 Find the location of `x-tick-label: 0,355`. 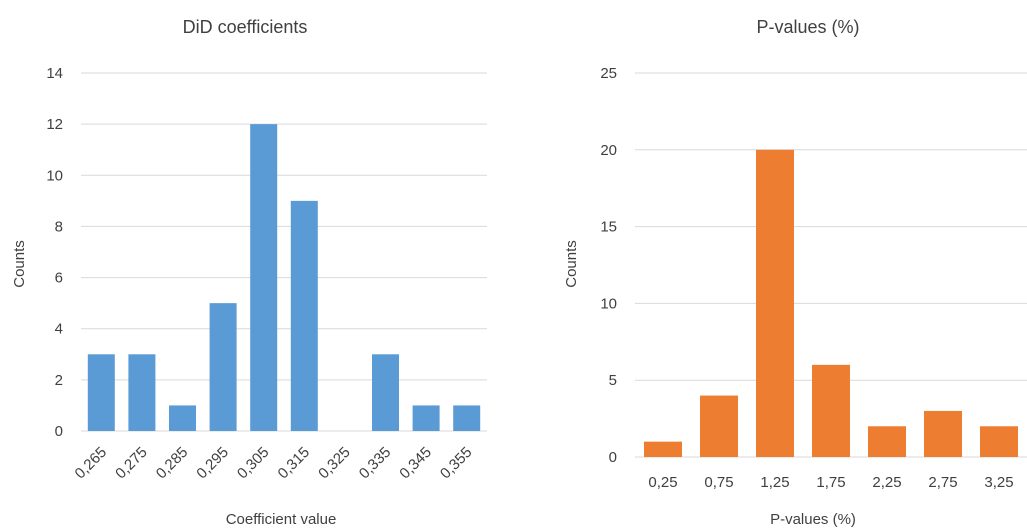

x-tick-label: 0,355 is located at coordinates (456, 463).